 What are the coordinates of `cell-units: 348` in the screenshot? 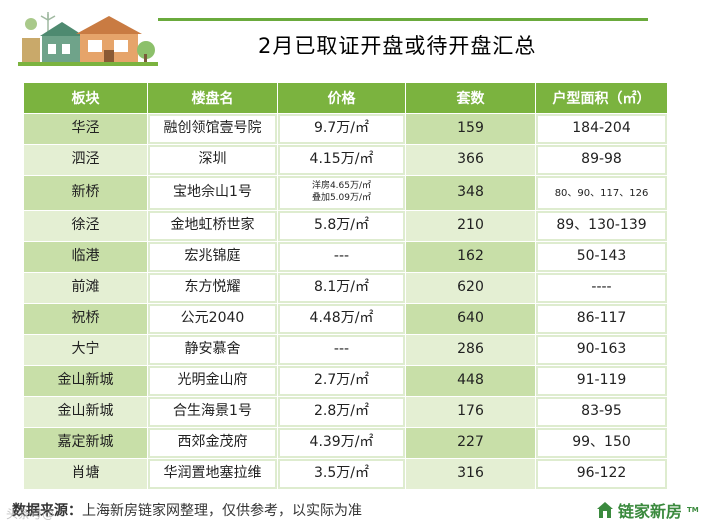 It's located at (470, 193).